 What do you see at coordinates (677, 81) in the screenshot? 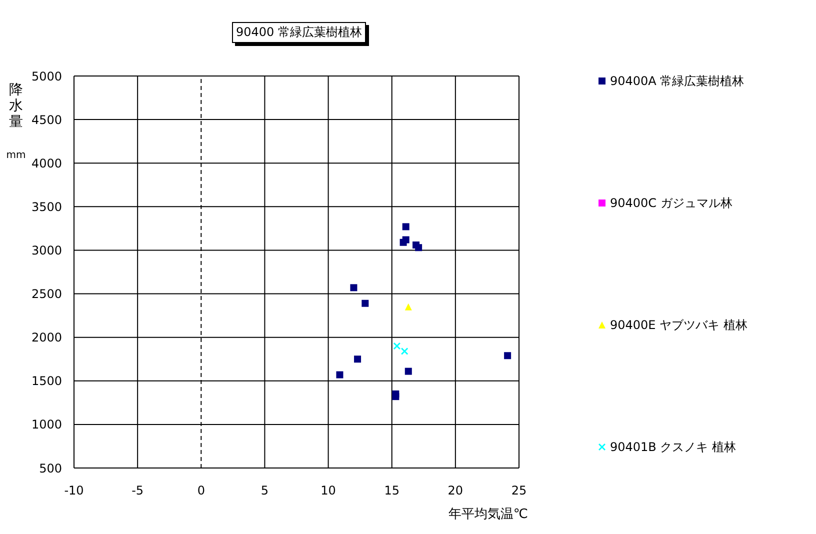
I see `legend-label: 90400A 常緑広葉樹植林` at bounding box center [677, 81].